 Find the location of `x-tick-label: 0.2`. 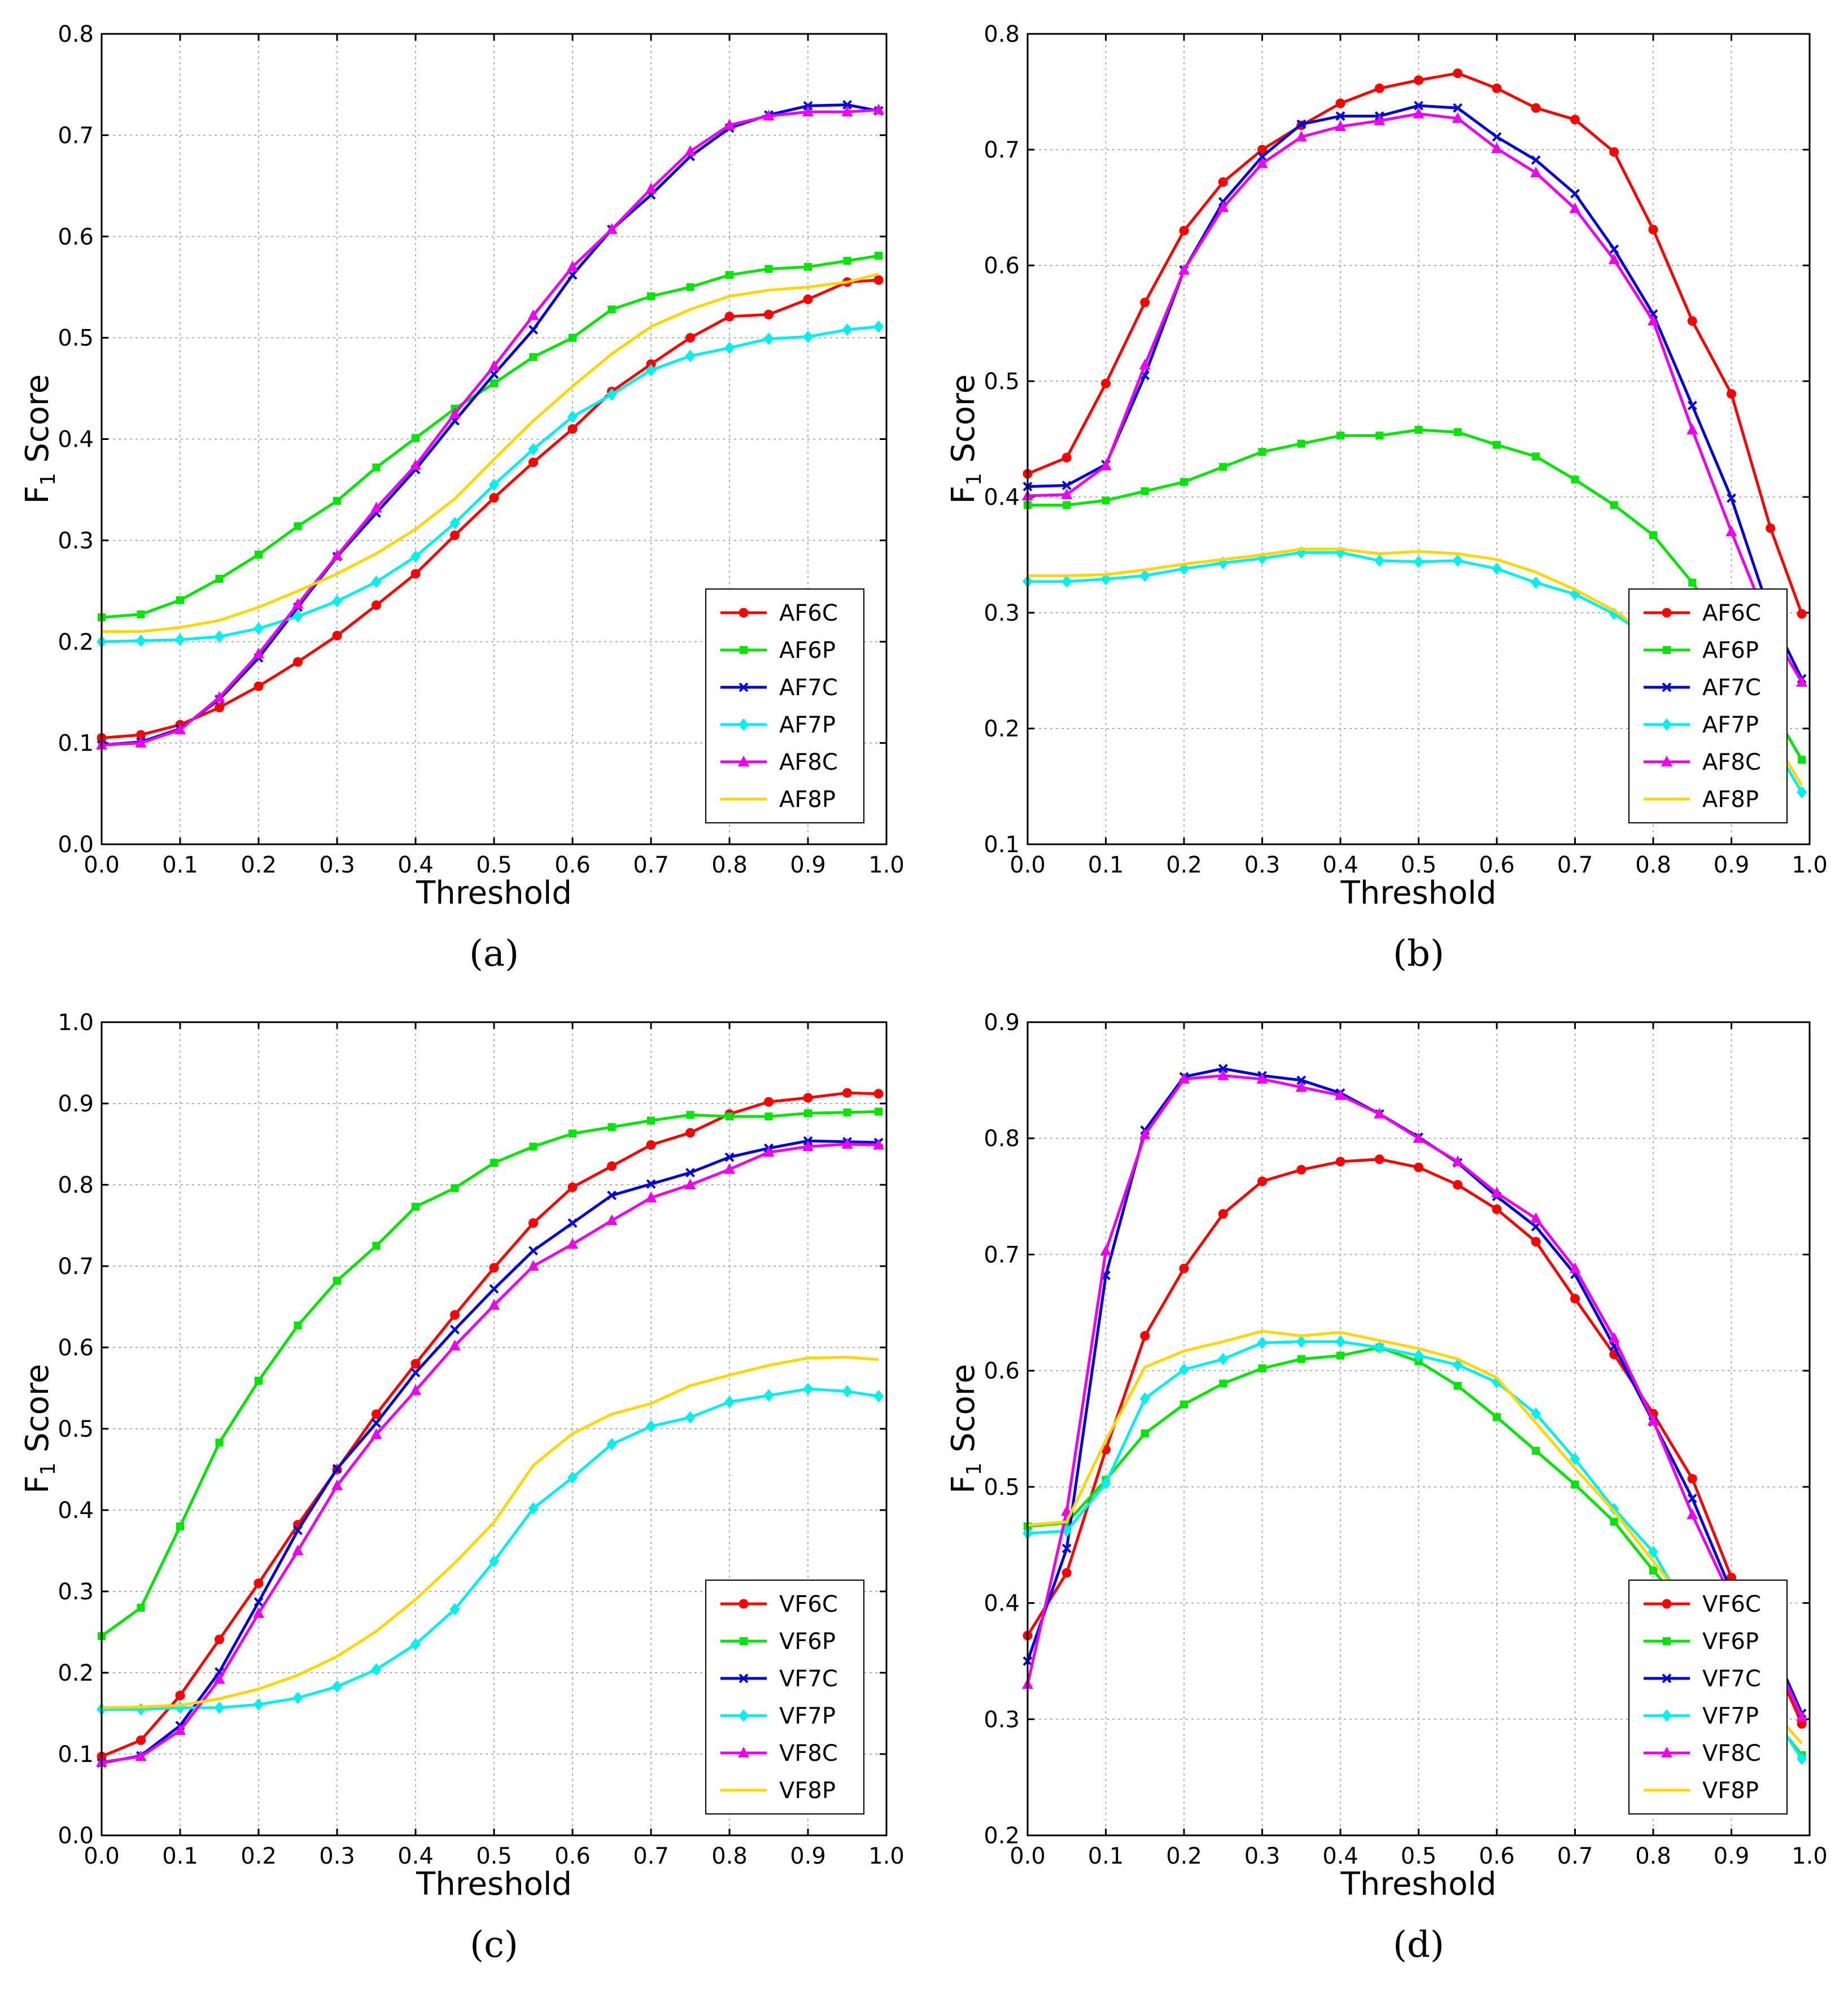

x-tick-label: 0.2 is located at coordinates (259, 1856).